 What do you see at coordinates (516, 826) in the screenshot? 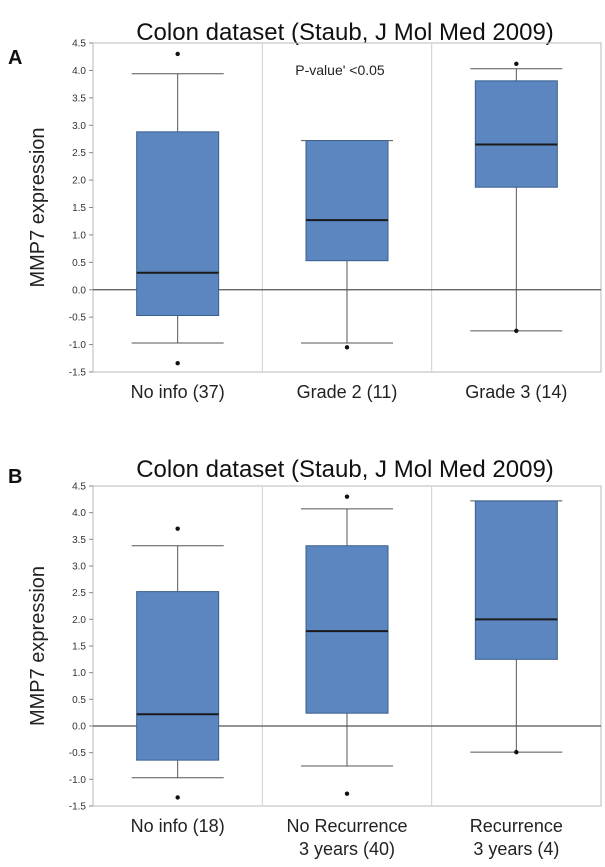
I see `x-category-label: Recurrence` at bounding box center [516, 826].